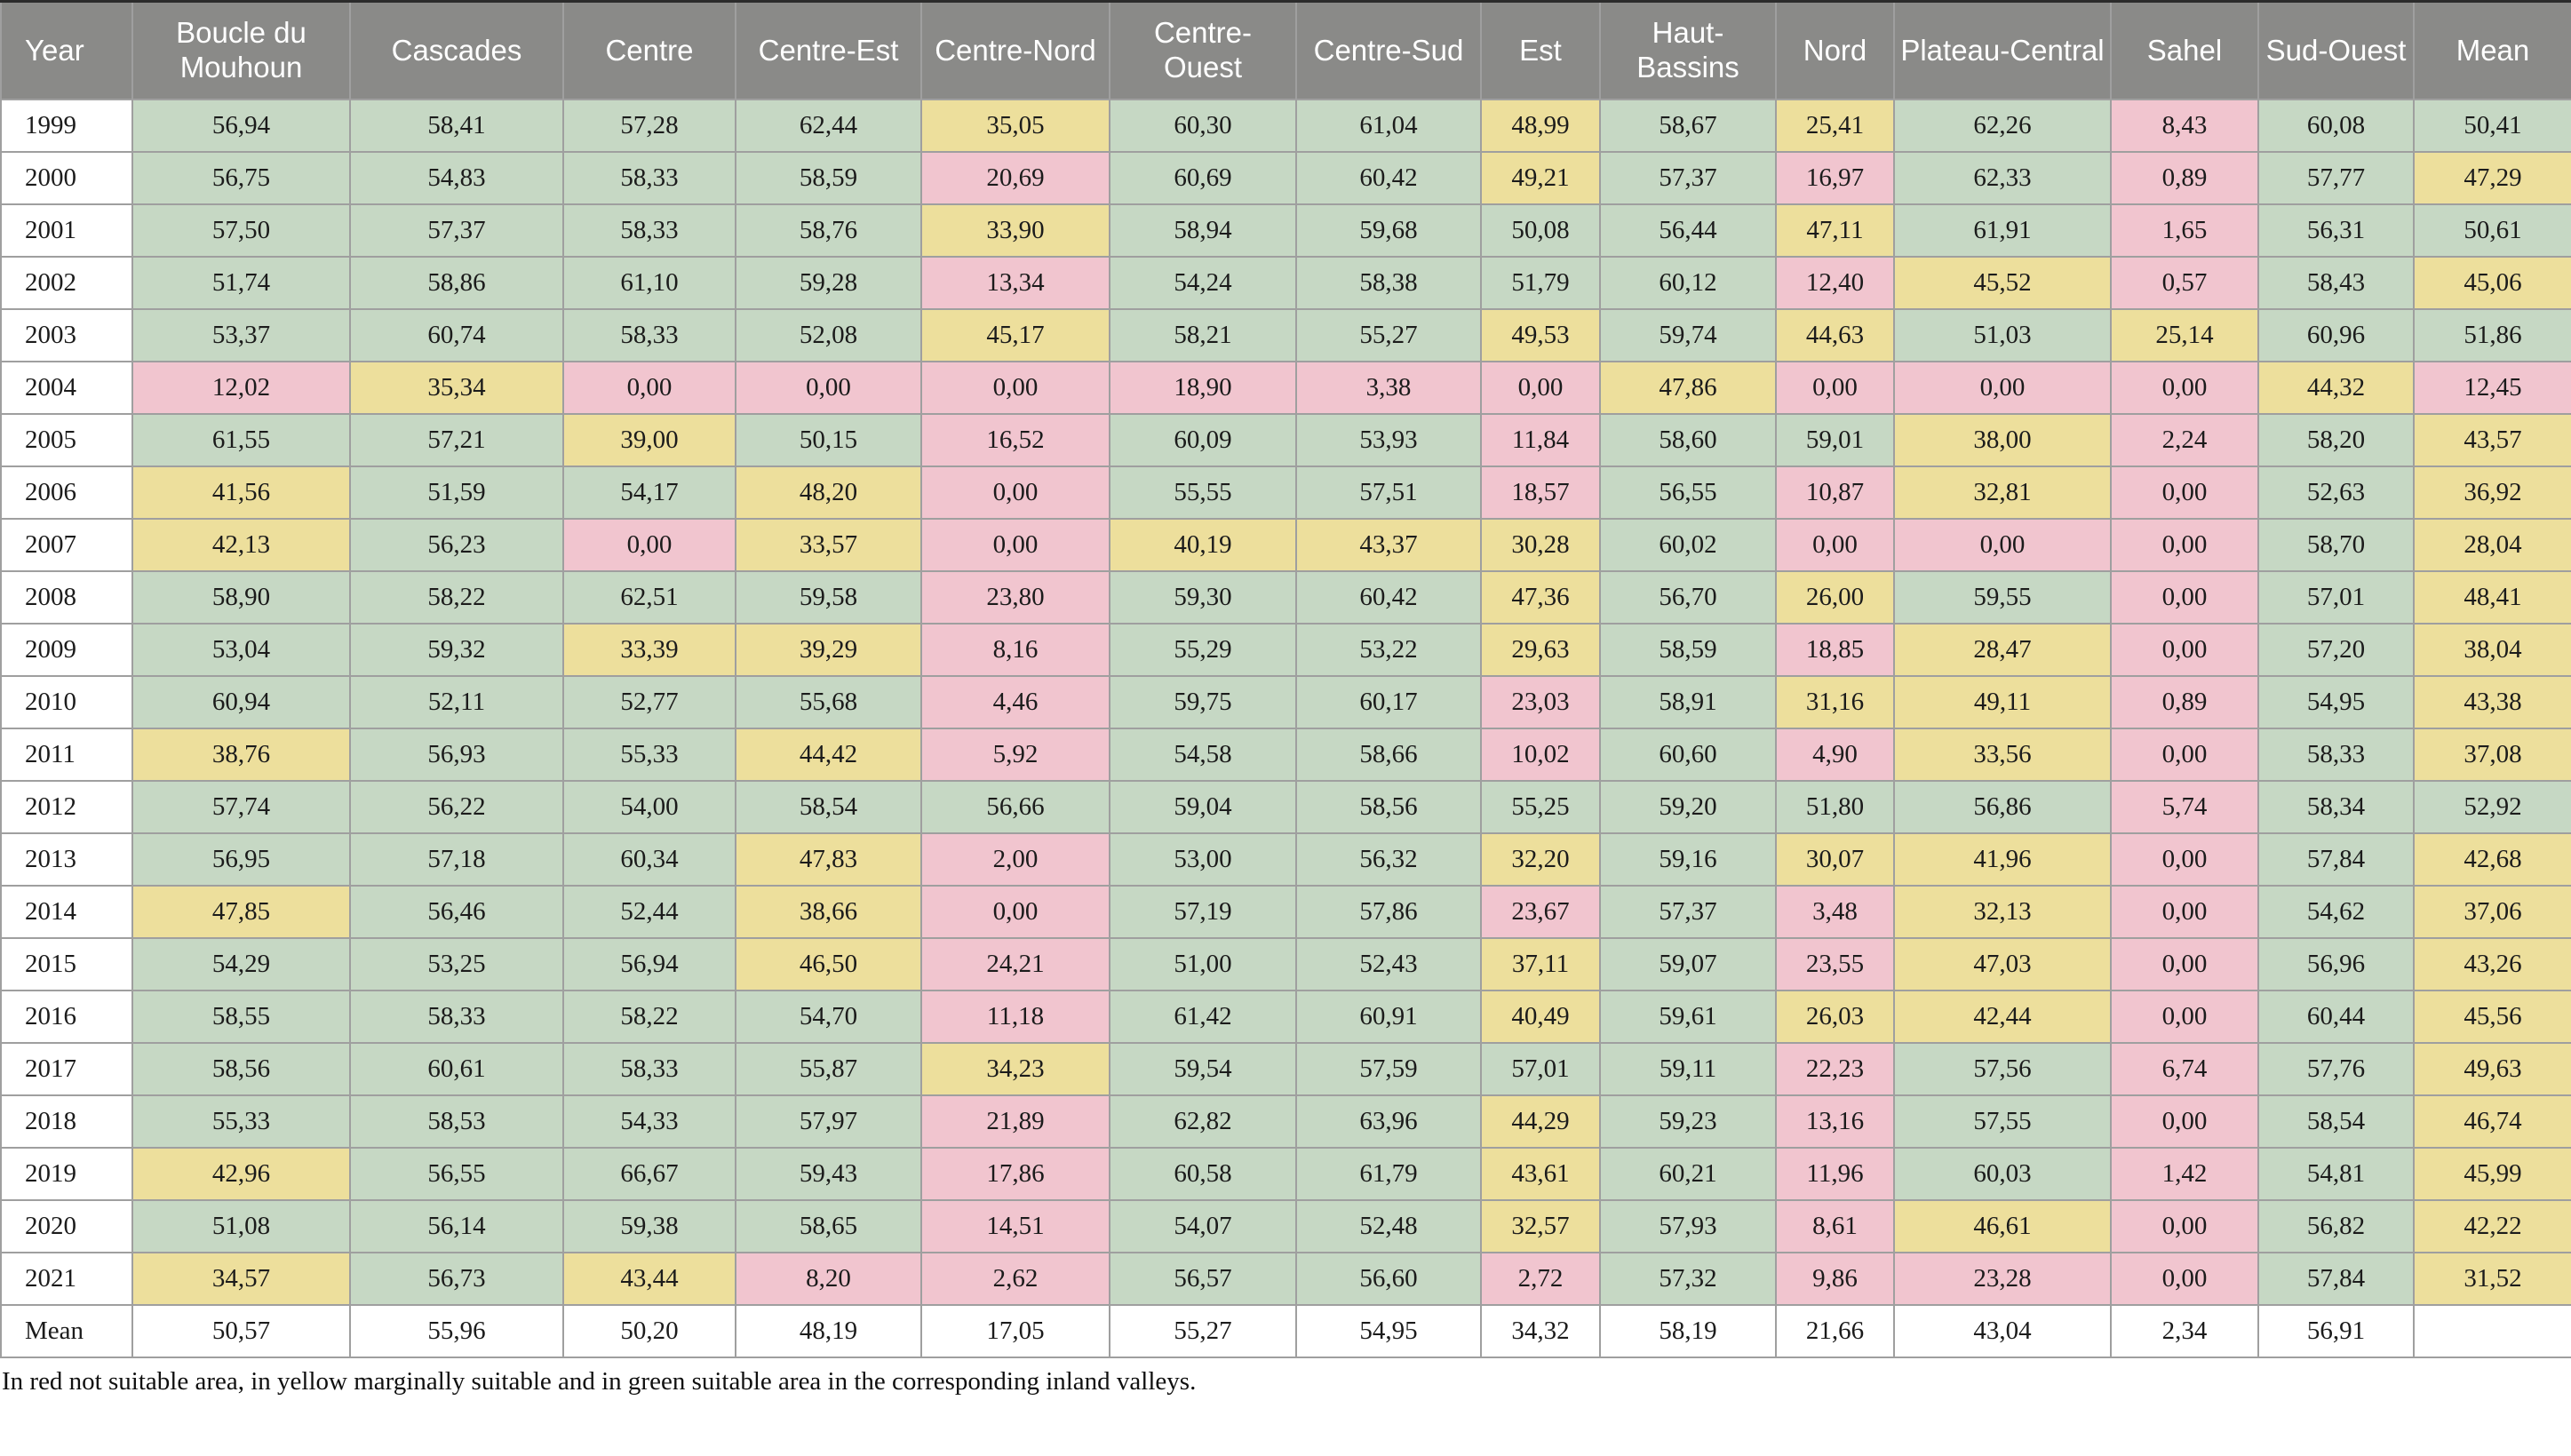 This screenshot has height=1456, width=2571. Describe the element at coordinates (1541, 859) in the screenshot. I see `value-cell: 32,20` at that location.